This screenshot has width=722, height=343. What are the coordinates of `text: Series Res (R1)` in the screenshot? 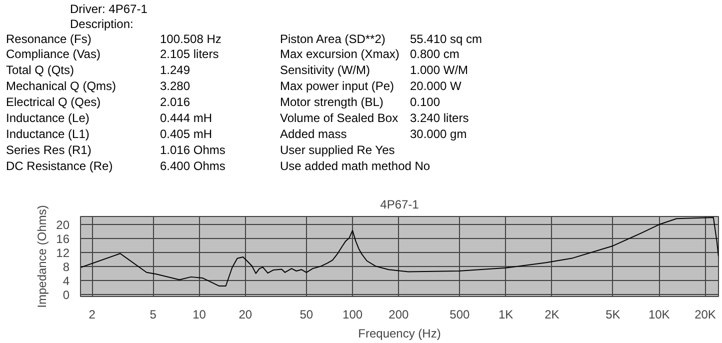 It's located at (49, 150).